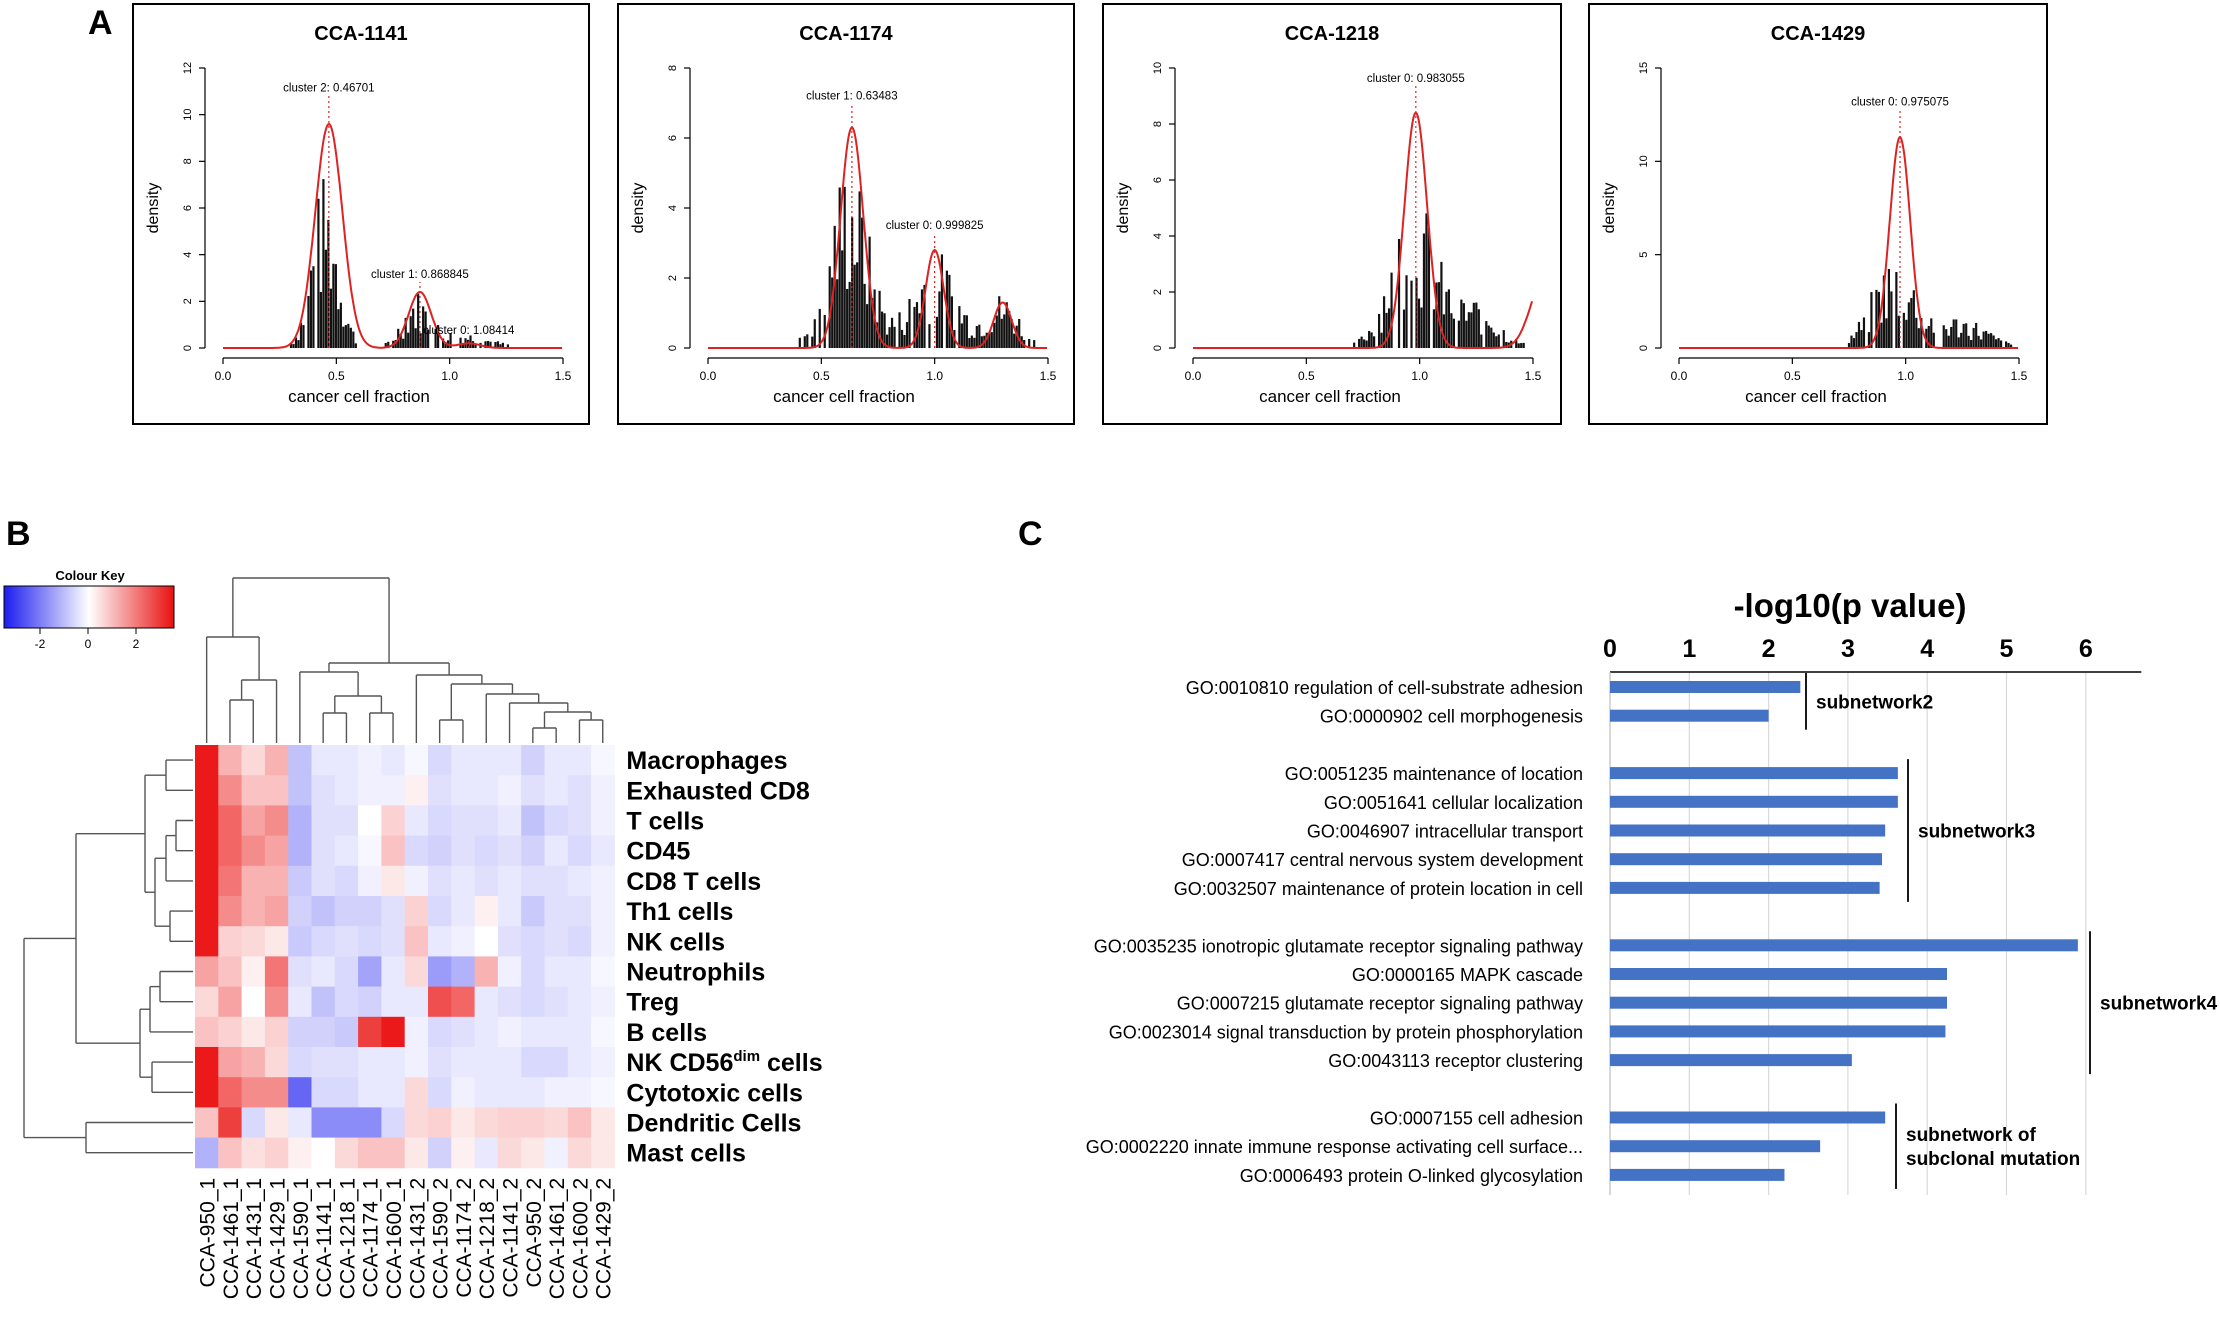 The height and width of the screenshot is (1319, 2220). Describe the element at coordinates (301, 1238) in the screenshot. I see `column-label: CCA-1590_1` at that location.